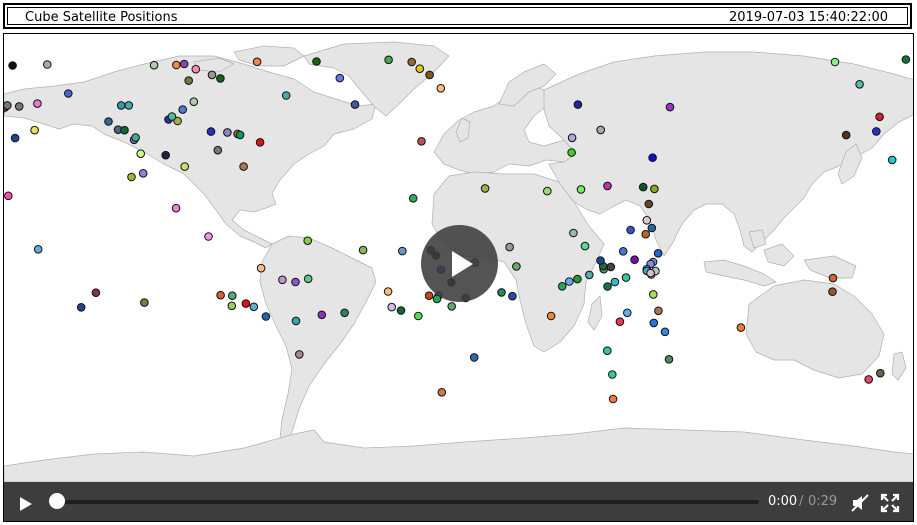 This screenshot has height=525, width=917. What do you see at coordinates (749, 258) in the screenshot?
I see `indonesia` at bounding box center [749, 258].